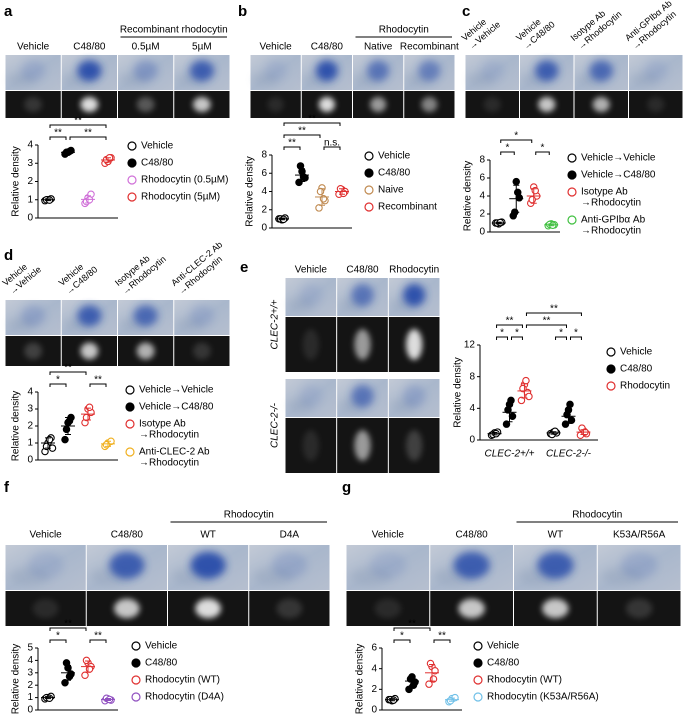  Describe the element at coordinates (509, 454) in the screenshot. I see `x-tick-label: CLEC-2+/+` at that location.